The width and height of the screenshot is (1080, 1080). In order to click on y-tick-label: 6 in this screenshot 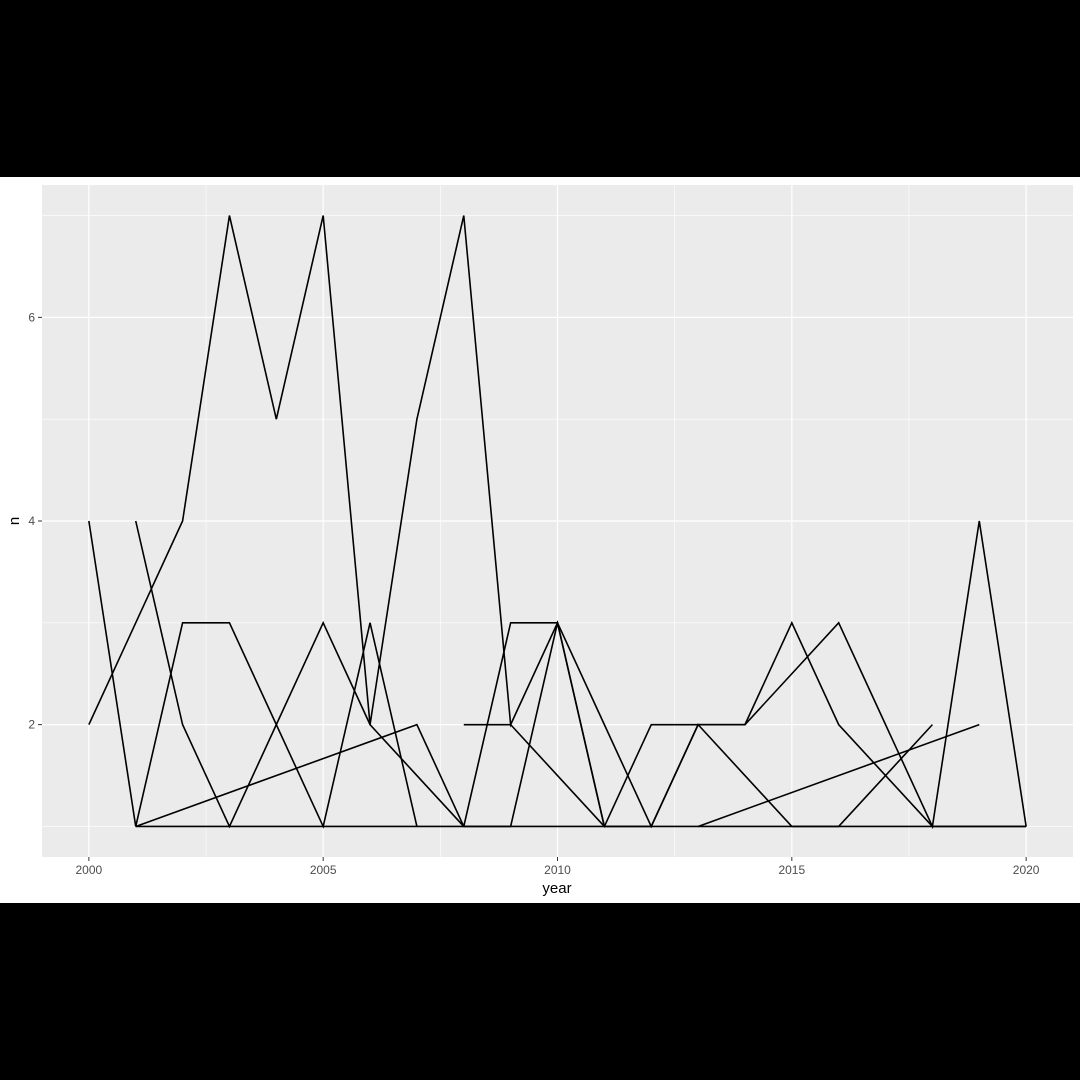, I will do `click(31, 317)`.